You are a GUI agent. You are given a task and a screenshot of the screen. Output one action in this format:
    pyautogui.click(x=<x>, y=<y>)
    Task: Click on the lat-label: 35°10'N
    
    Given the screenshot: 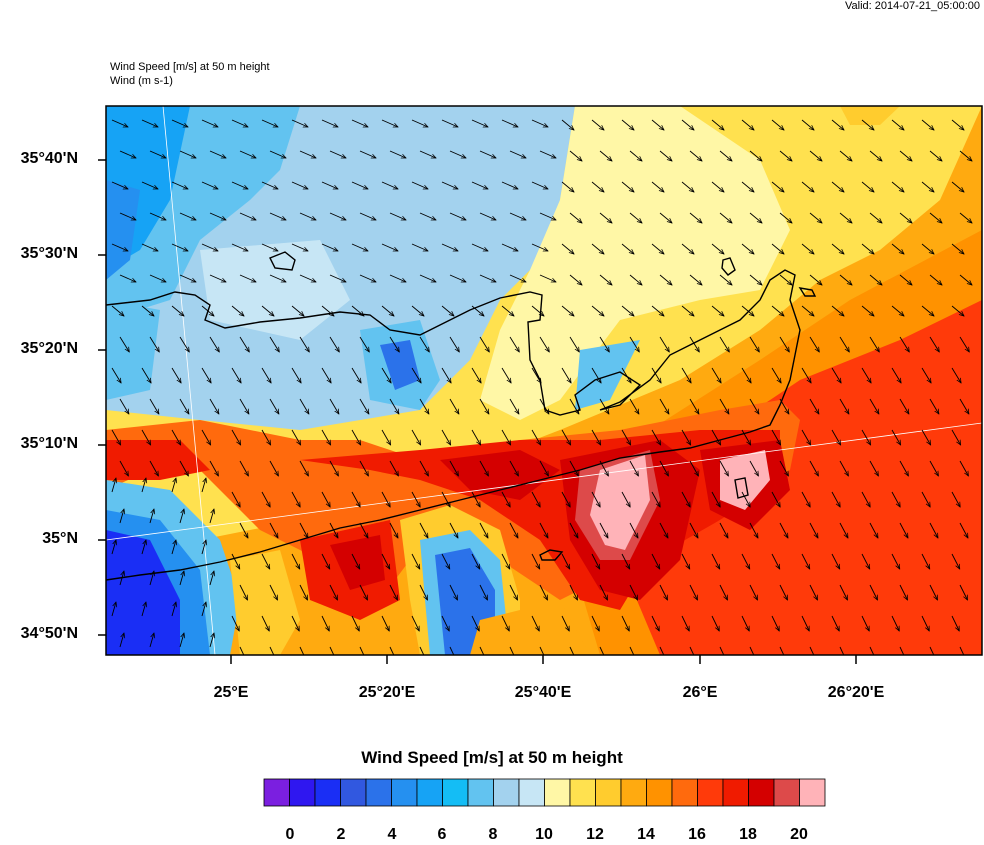 What is the action you would take?
    pyautogui.click(x=49, y=443)
    